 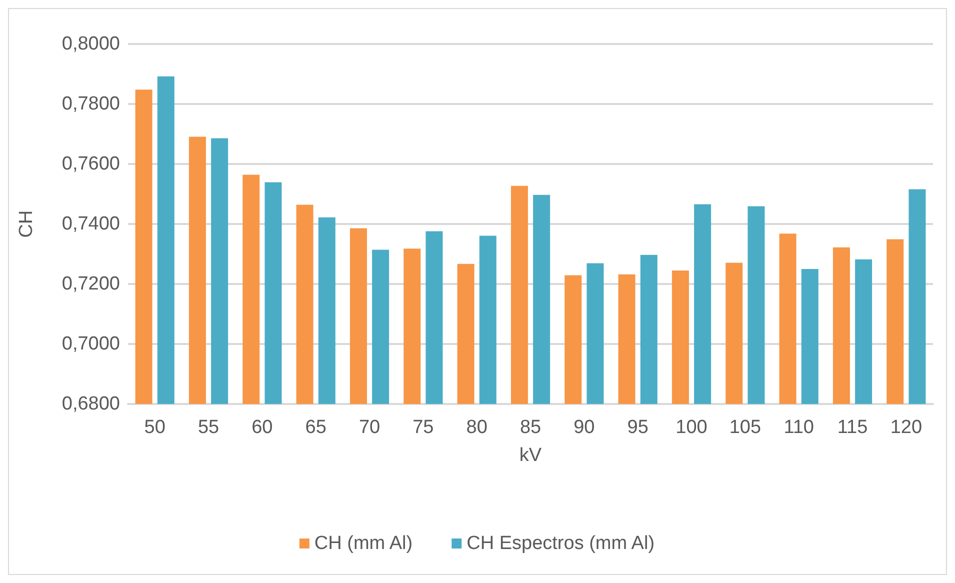 I want to click on x-tick-label: 90, so click(x=584, y=427).